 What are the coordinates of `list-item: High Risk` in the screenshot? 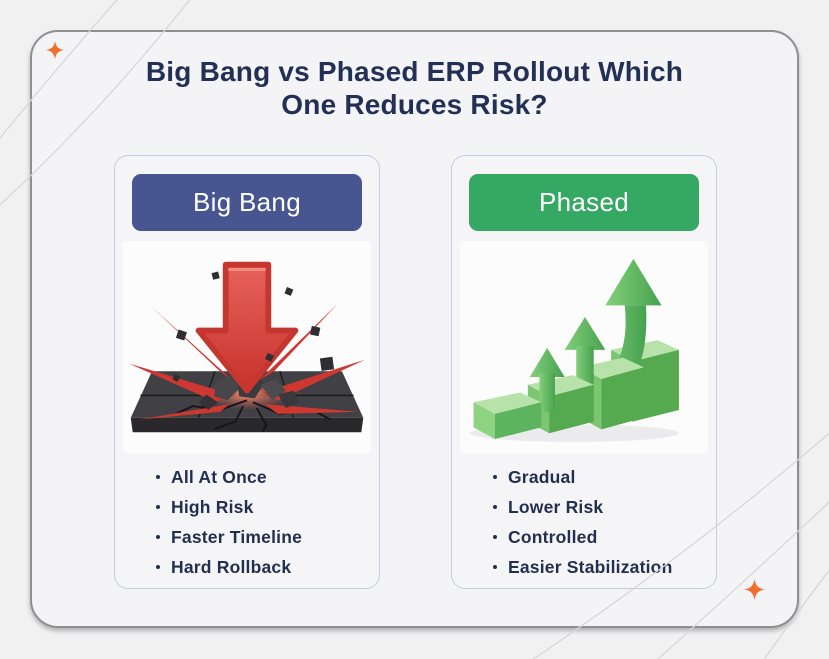 It's located at (259, 507).